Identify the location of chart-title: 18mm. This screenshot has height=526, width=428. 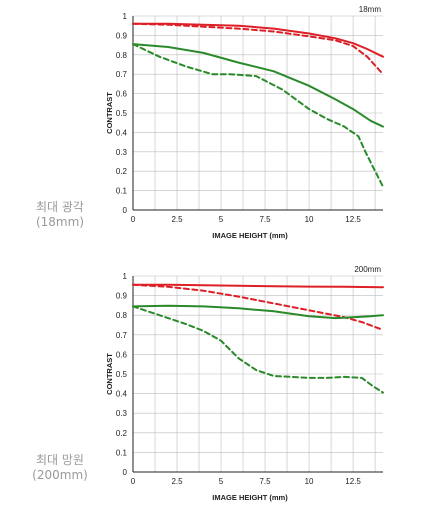
(370, 9).